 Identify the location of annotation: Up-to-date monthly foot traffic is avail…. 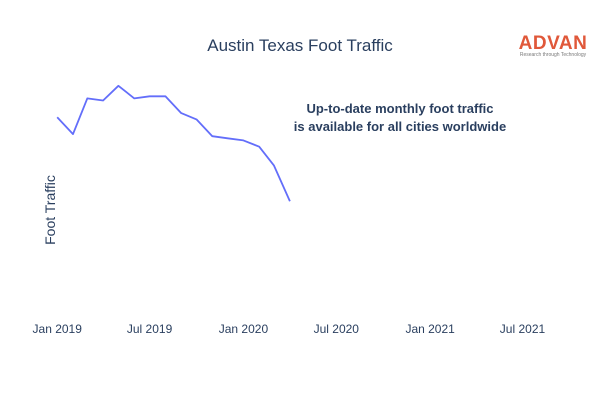
(400, 117).